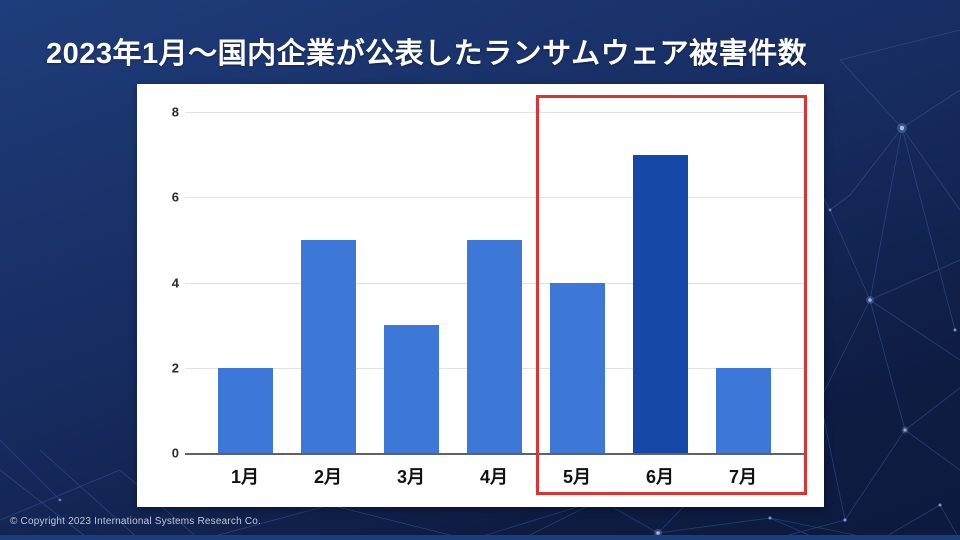 The height and width of the screenshot is (540, 960). Describe the element at coordinates (175, 197) in the screenshot. I see `y-axis-tick-label: 6` at that location.